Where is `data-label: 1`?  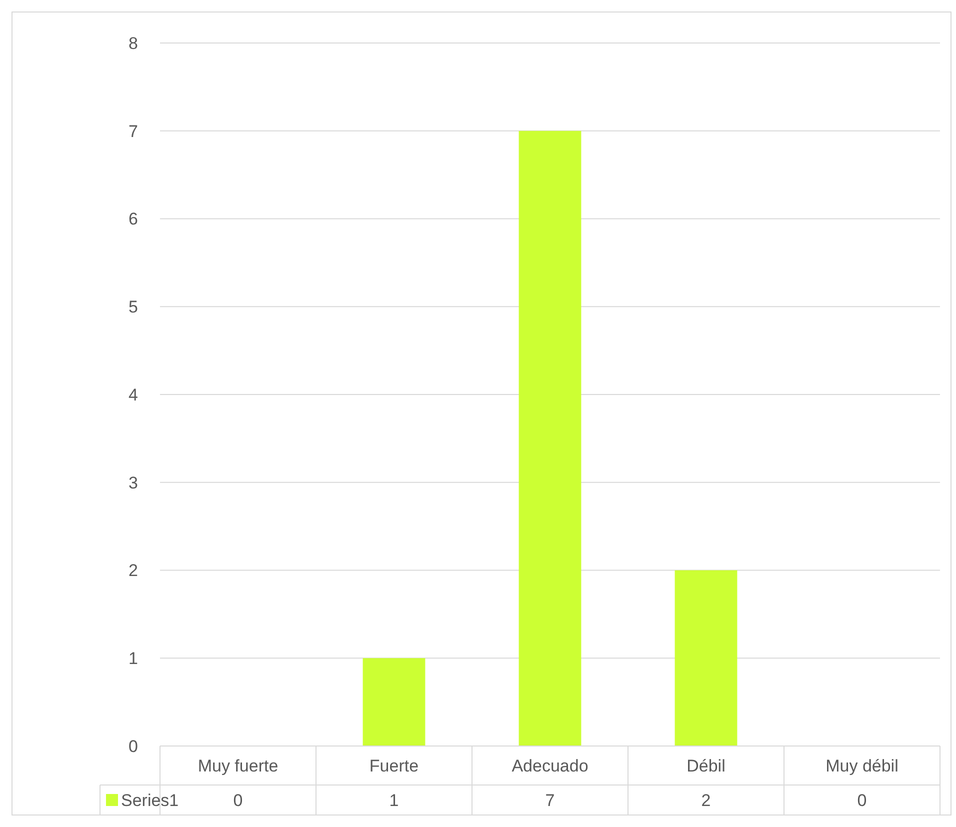 data-label: 1 is located at coordinates (394, 800).